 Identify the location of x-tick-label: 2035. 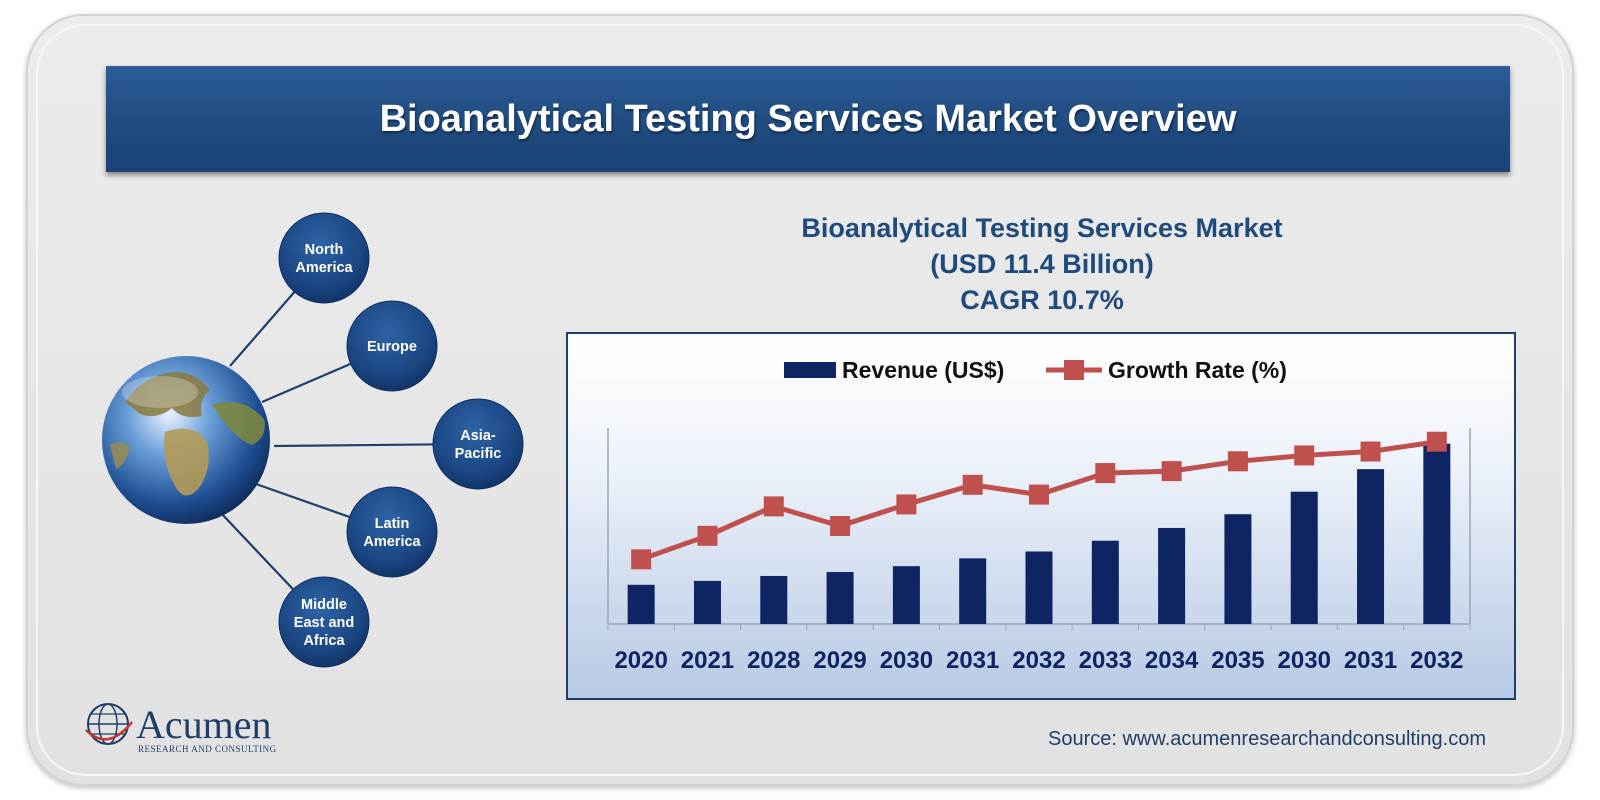
(1237, 660).